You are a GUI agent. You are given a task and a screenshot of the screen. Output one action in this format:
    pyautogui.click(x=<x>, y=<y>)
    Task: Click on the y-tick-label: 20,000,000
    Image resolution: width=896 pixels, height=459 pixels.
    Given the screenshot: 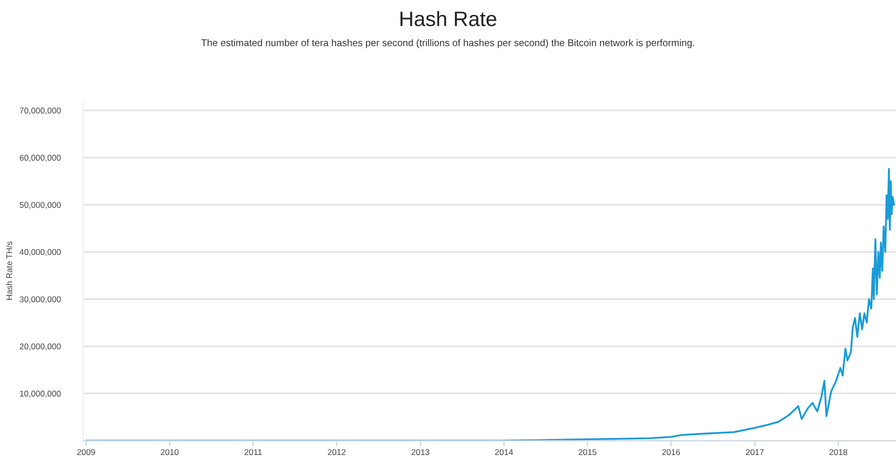 What is the action you would take?
    pyautogui.click(x=40, y=346)
    